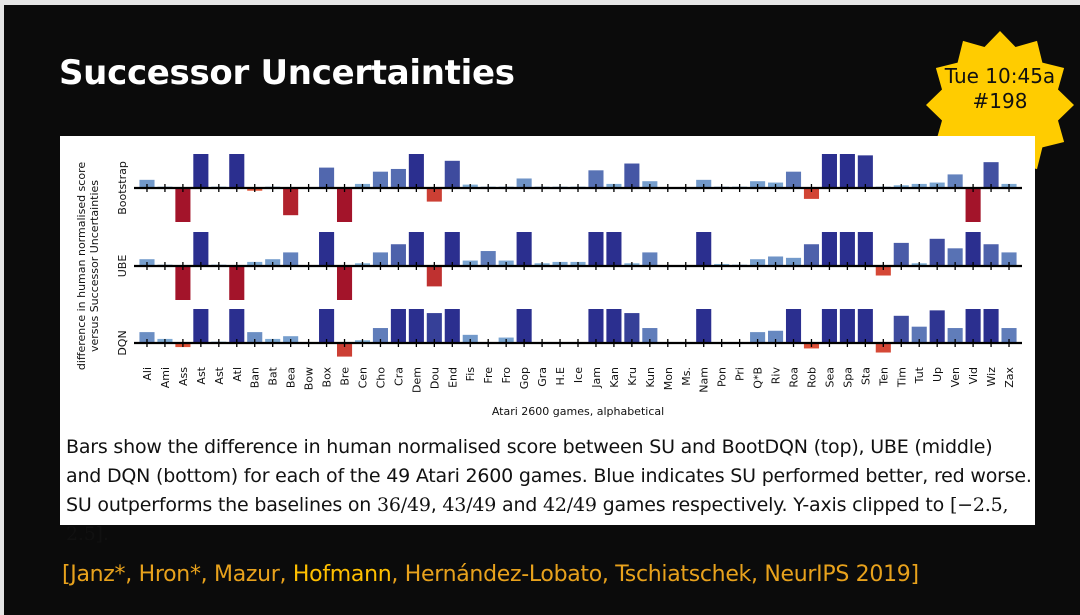 The height and width of the screenshot is (615, 1080). I want to click on slide-title: Successor Uncertainties, so click(287, 73).